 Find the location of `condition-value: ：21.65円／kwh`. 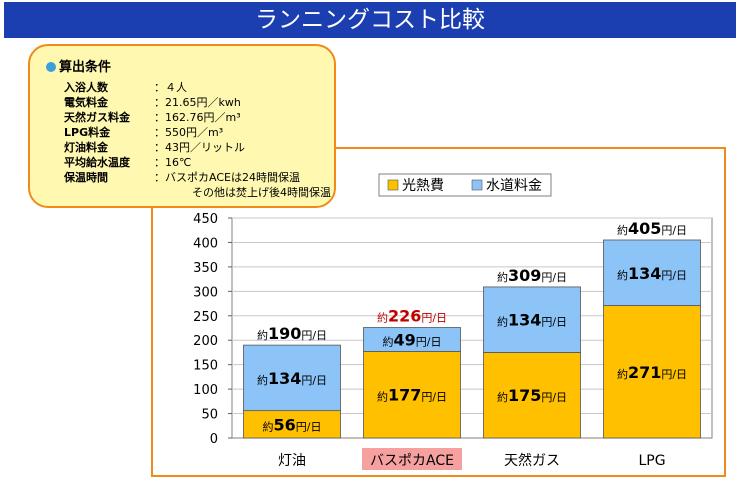

condition-value: ：21.65円／kwh is located at coordinates (197, 102).